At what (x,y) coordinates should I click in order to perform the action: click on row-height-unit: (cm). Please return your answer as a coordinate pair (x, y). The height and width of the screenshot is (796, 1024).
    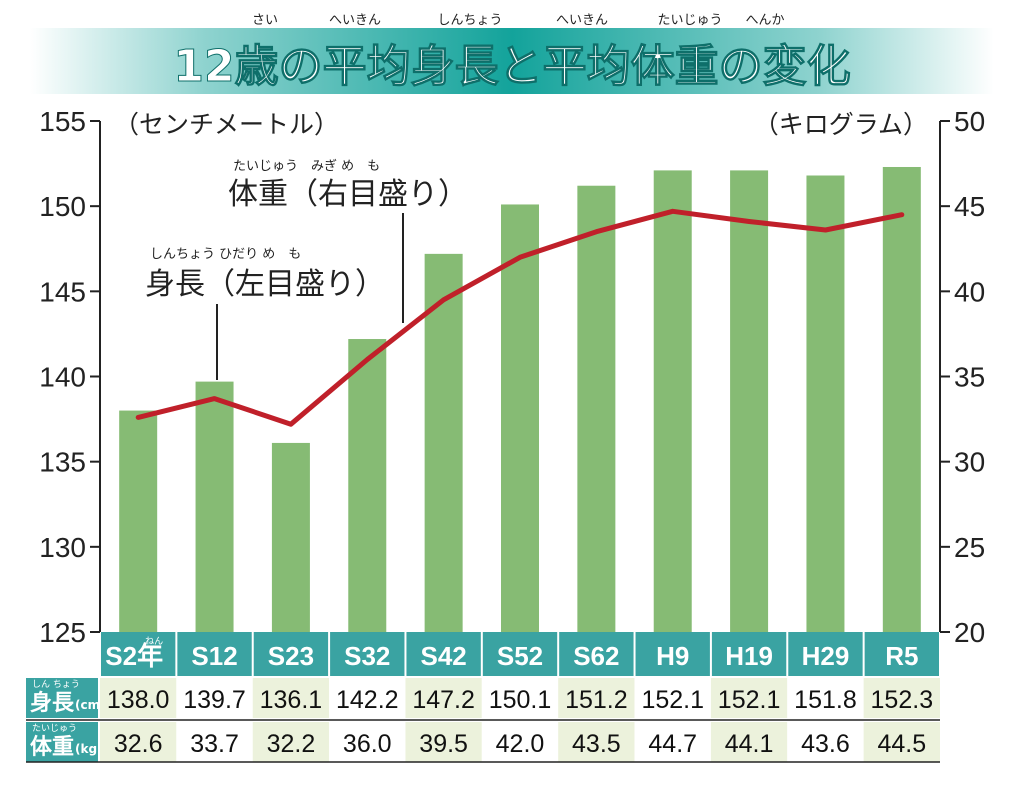
    Looking at the image, I should click on (90, 705).